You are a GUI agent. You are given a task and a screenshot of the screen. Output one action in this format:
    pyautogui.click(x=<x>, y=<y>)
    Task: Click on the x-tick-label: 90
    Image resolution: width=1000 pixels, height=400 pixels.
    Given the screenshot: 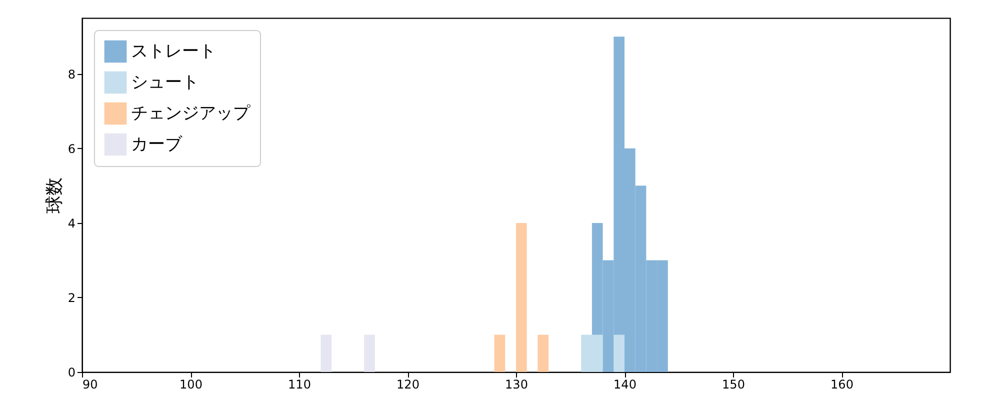 What is the action you would take?
    pyautogui.click(x=90, y=385)
    